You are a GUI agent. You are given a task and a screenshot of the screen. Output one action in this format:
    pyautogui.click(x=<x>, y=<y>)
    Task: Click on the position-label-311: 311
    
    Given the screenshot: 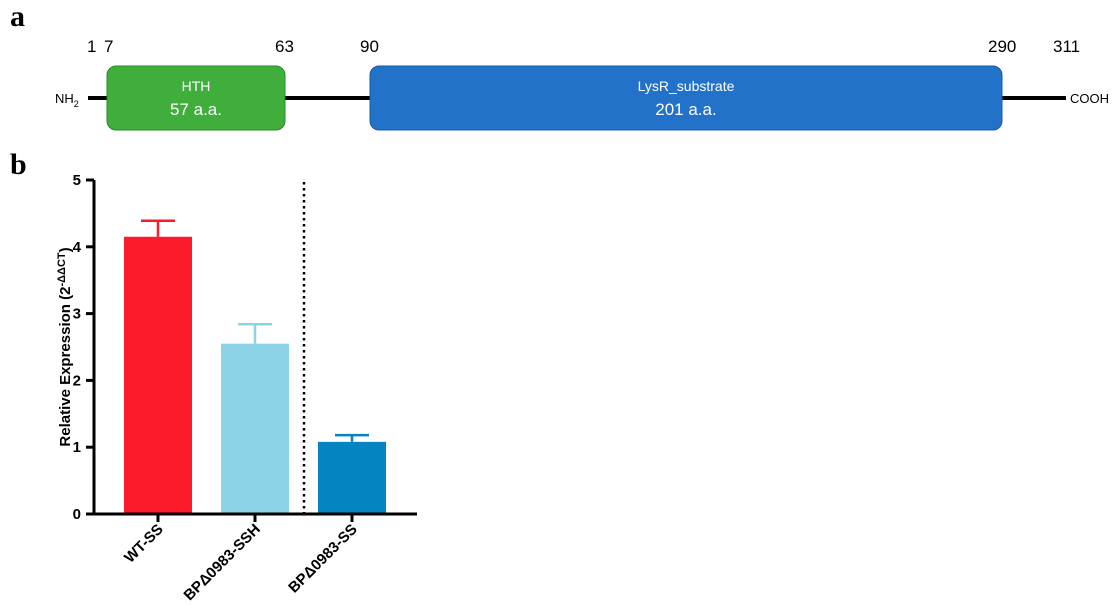 What is the action you would take?
    pyautogui.click(x=1066, y=46)
    